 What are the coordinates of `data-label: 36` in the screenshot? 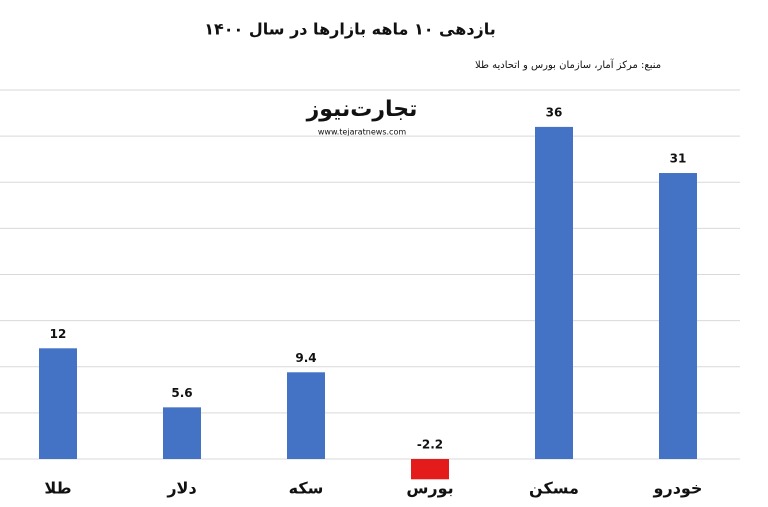 It's located at (554, 112).